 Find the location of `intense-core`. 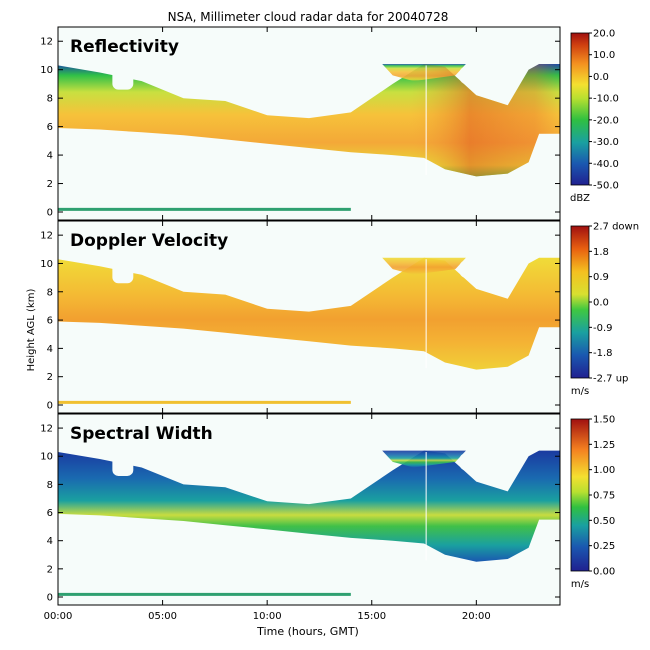

intense-core is located at coordinates (309, 120).